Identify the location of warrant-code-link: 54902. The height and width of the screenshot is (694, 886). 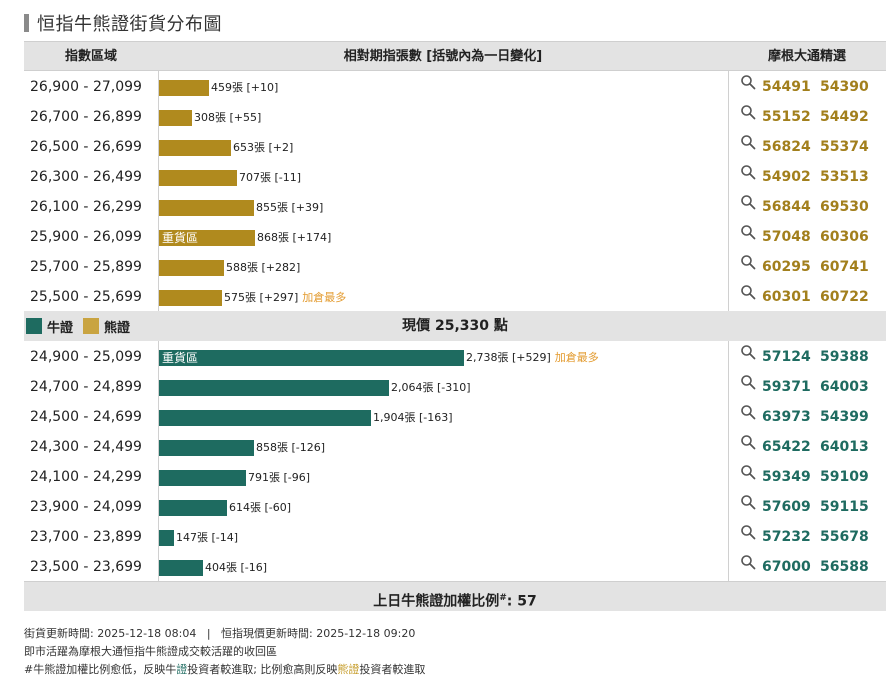
(786, 177).